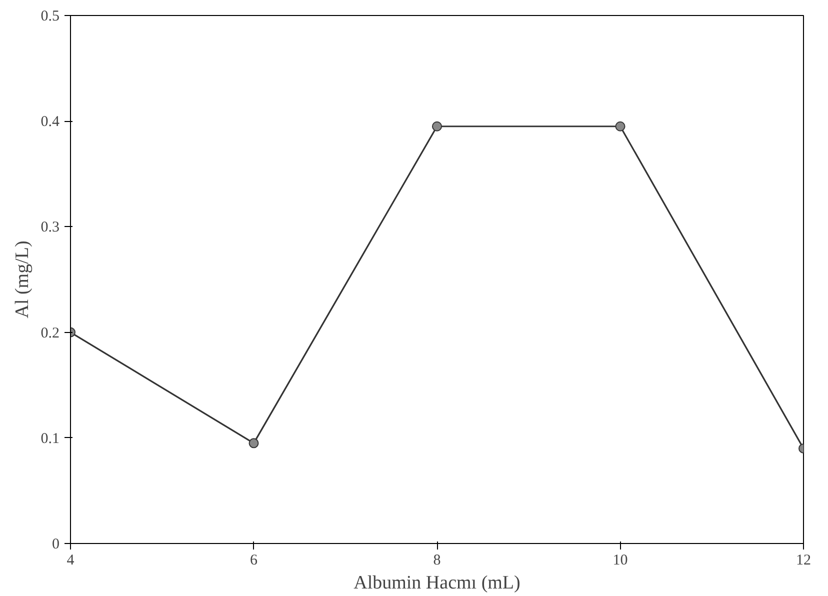  I want to click on y-tick-label: 0, so click(56, 544).